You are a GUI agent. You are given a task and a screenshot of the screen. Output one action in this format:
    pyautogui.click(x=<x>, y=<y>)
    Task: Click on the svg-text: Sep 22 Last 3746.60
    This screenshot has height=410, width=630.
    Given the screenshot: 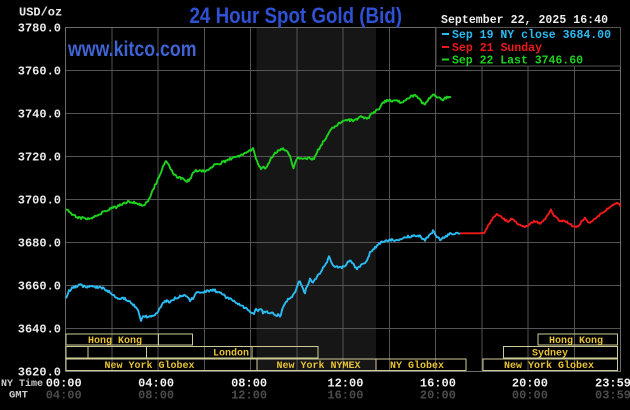 What is the action you would take?
    pyautogui.click(x=517, y=60)
    